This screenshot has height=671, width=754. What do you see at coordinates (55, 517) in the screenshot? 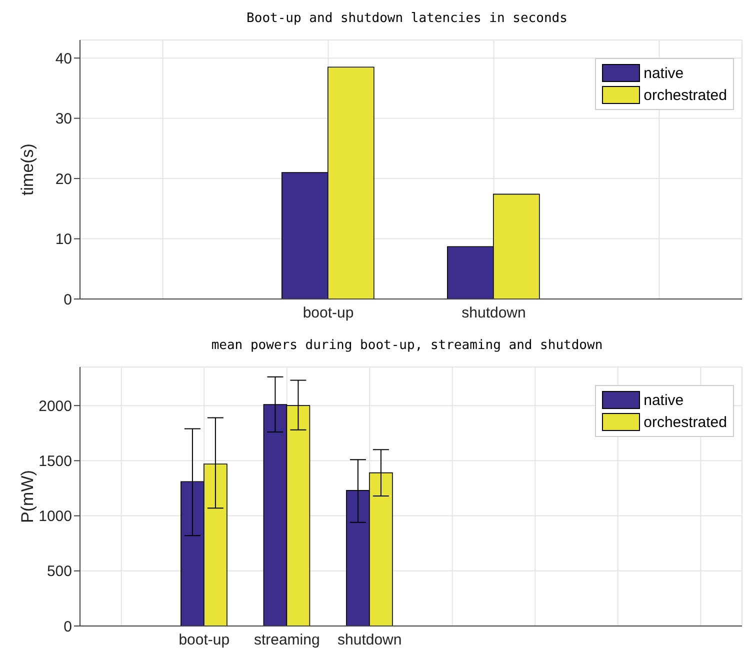
I see `y-tick-label: 1000` at bounding box center [55, 517].